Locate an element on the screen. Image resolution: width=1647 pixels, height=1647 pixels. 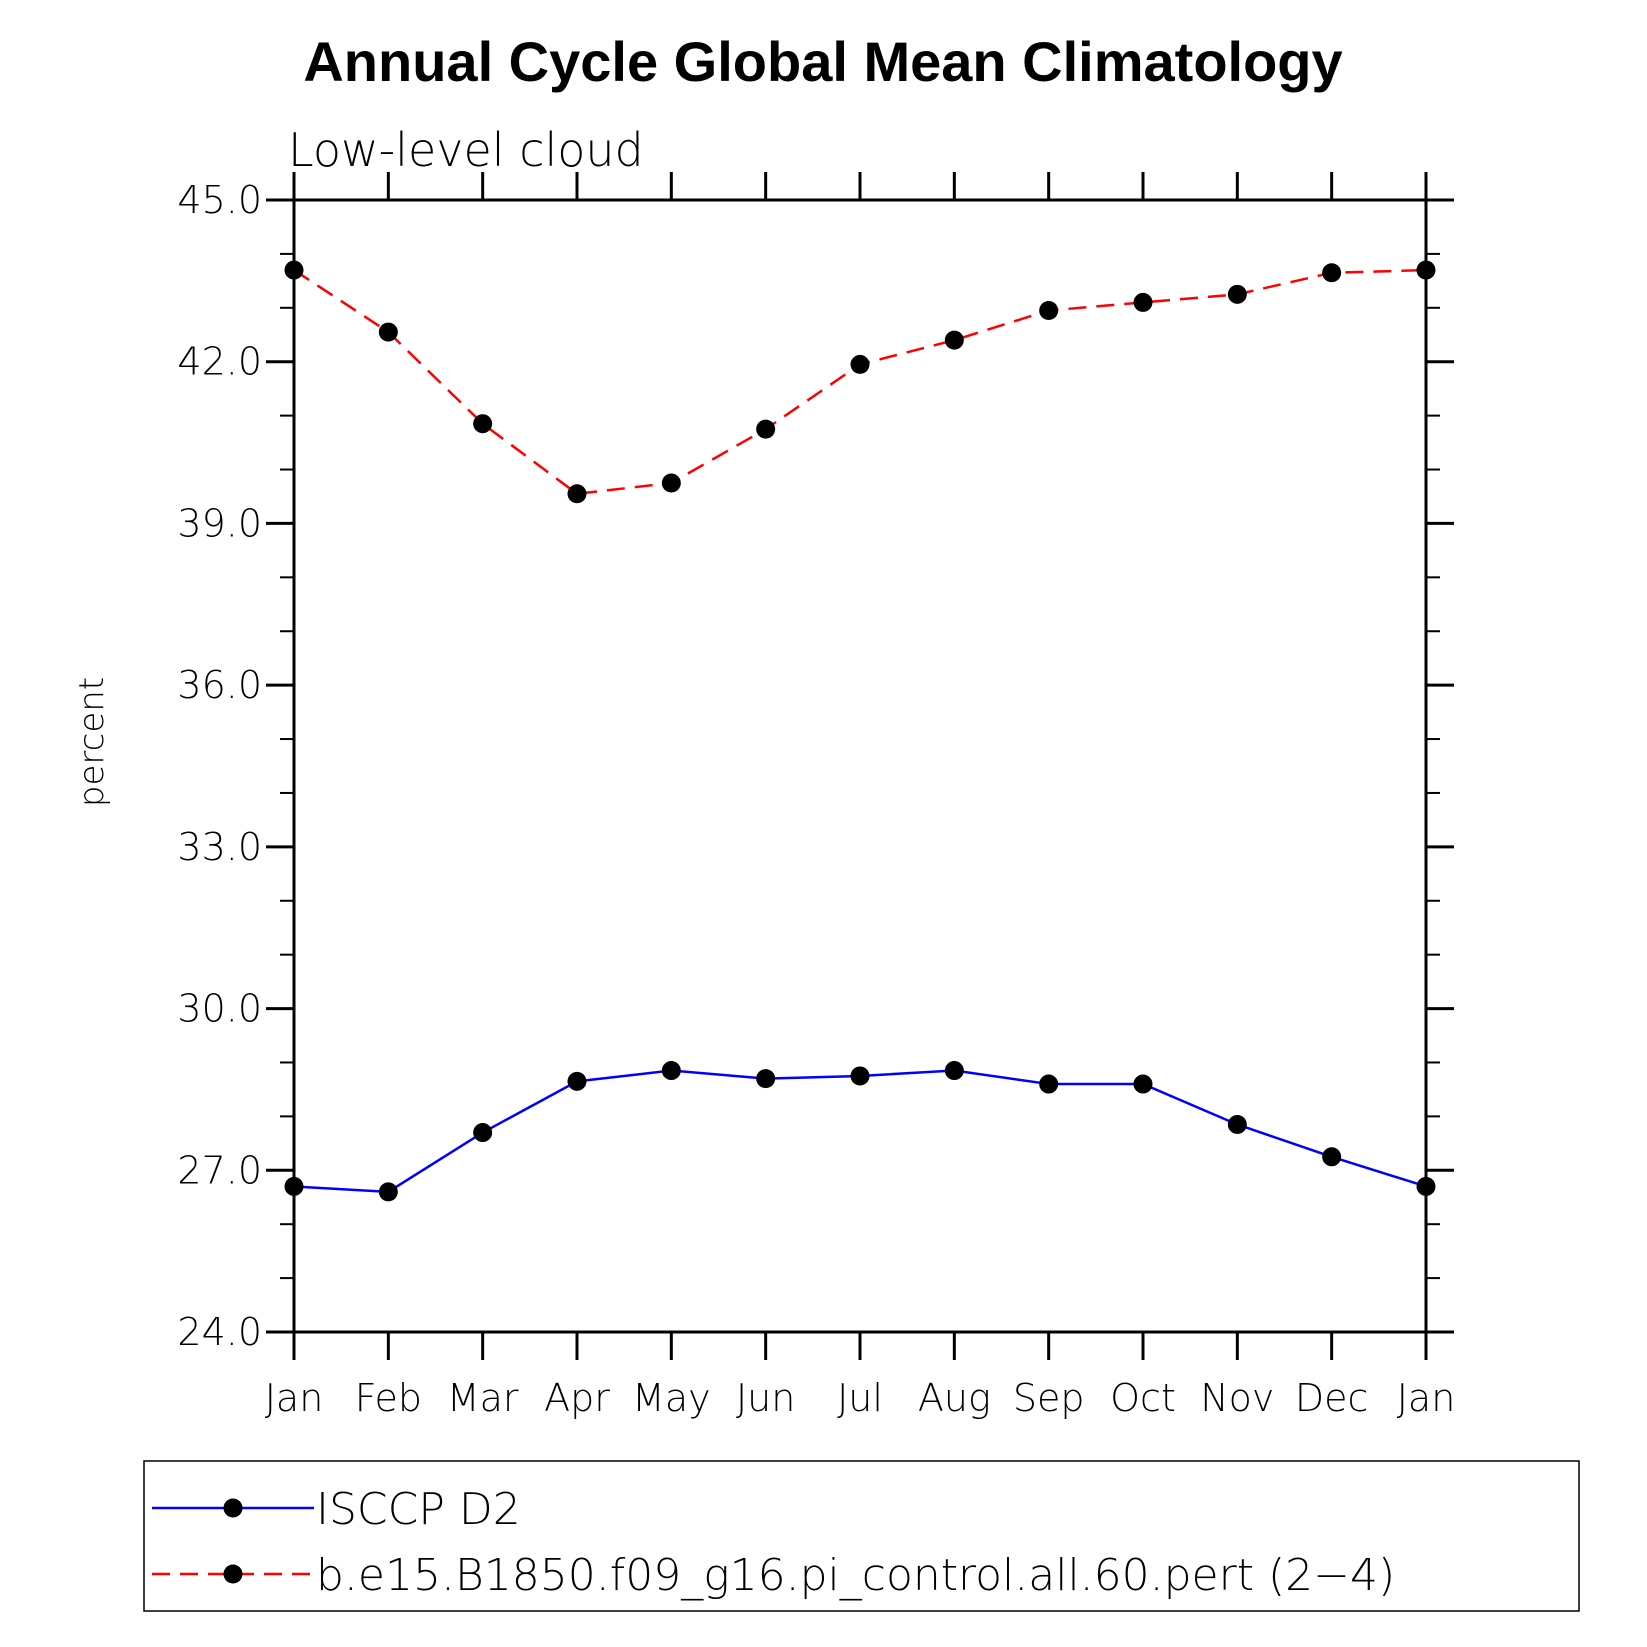
y-tick-label: 30.0 is located at coordinates (219, 1009).